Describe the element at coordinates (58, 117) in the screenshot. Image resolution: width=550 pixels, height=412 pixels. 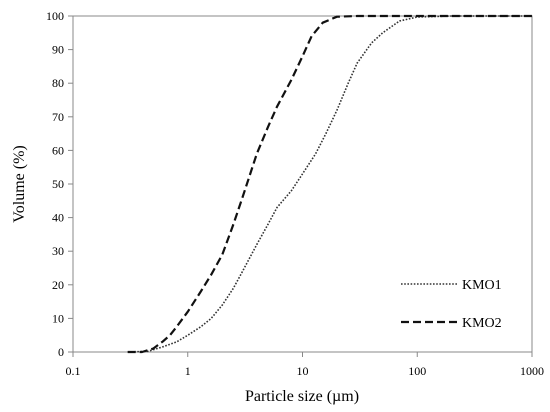
I see `y-tick-label: 70` at that location.